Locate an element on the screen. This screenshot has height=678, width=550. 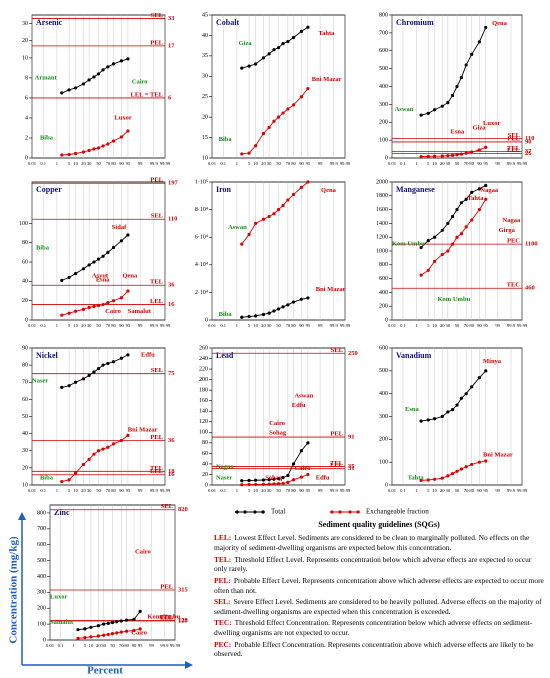
x-tick-label: 99.99 is located at coordinates (522, 325).